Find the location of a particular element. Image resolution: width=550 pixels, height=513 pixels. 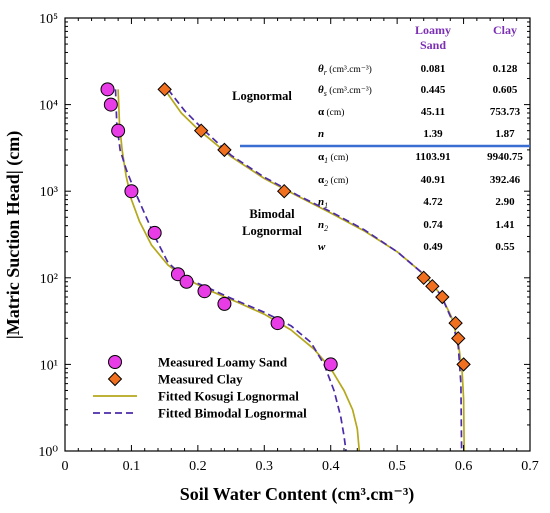

table-header-loamy-sand: Sand is located at coordinates (433, 45).